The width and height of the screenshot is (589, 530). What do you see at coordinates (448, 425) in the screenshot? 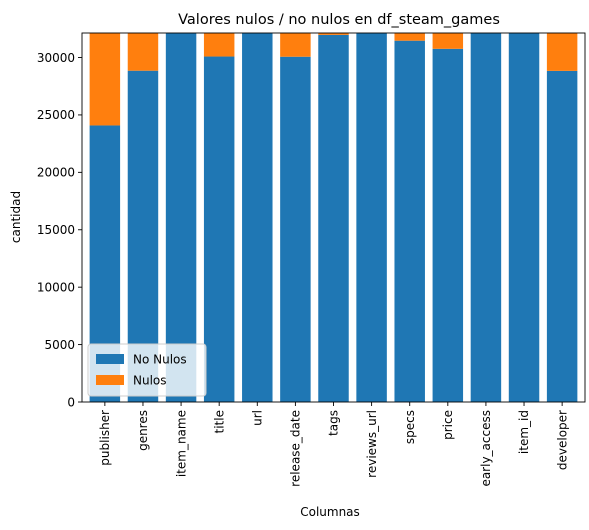
I see `x-tick-label-price: price` at bounding box center [448, 425].